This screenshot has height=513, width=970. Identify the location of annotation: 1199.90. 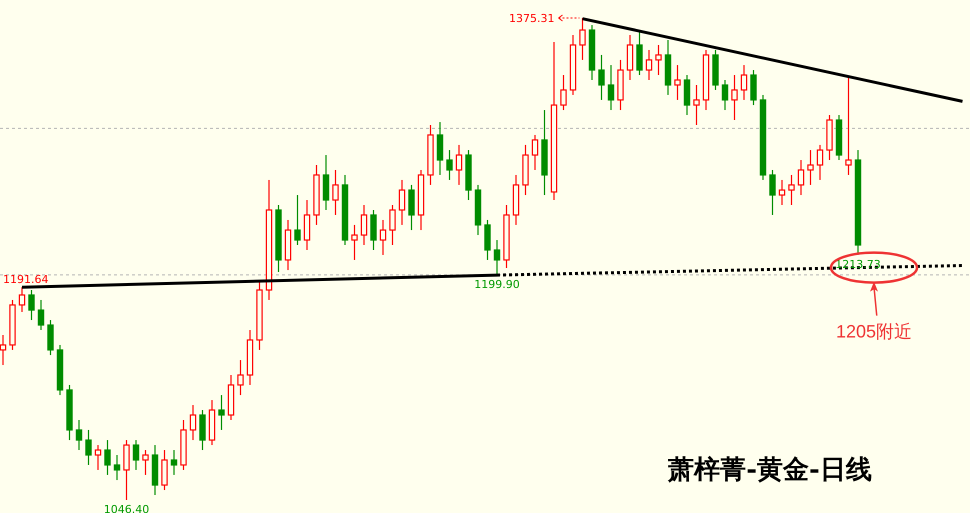
(497, 285).